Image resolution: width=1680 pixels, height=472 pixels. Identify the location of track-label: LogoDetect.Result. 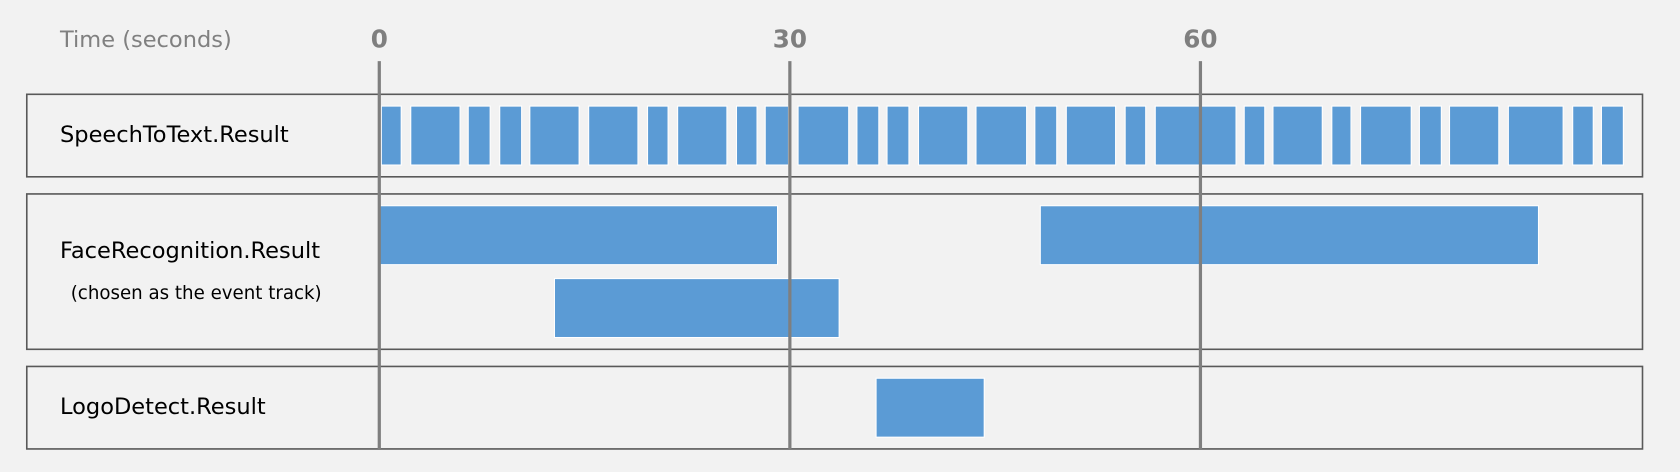
(163, 407).